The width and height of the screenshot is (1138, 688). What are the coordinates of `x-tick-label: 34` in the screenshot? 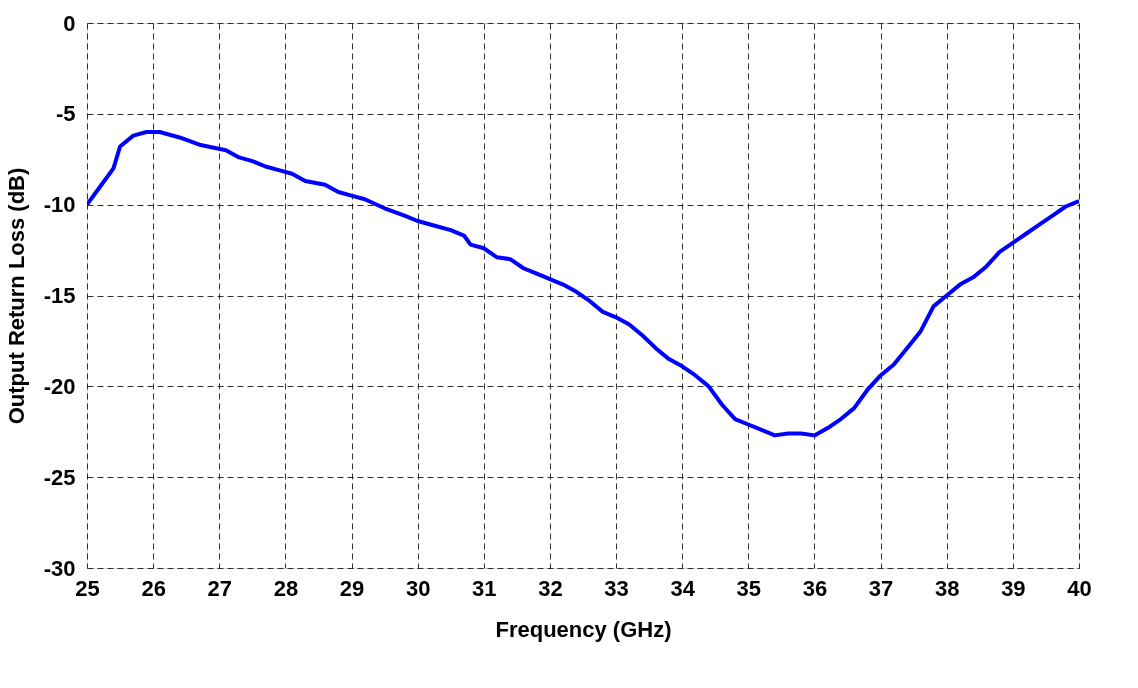 It's located at (683, 588).